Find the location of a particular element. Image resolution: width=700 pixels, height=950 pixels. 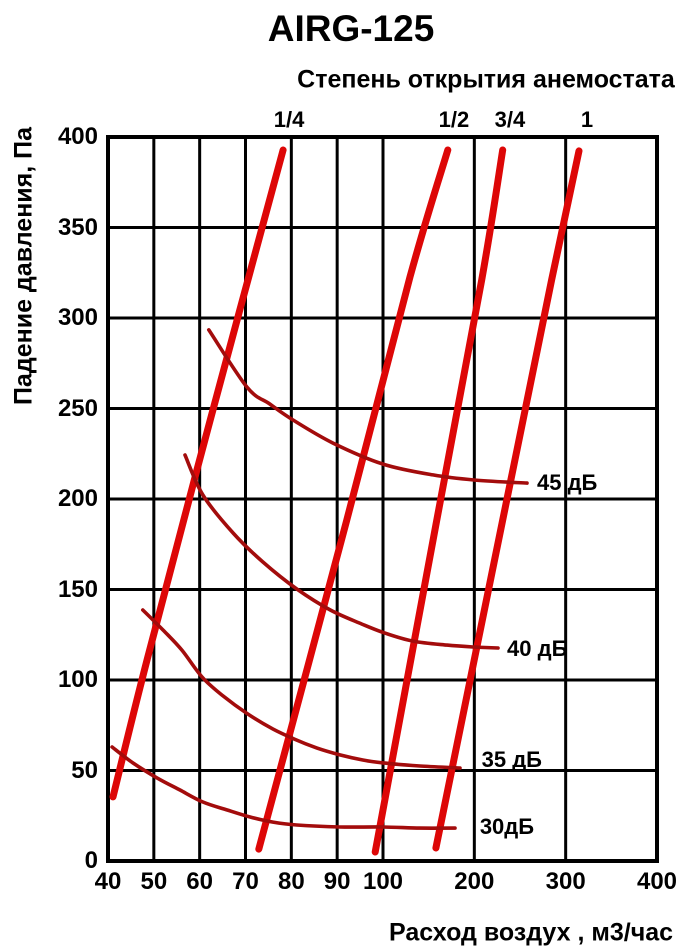

noise-curve-30дб is located at coordinates (283, 787).